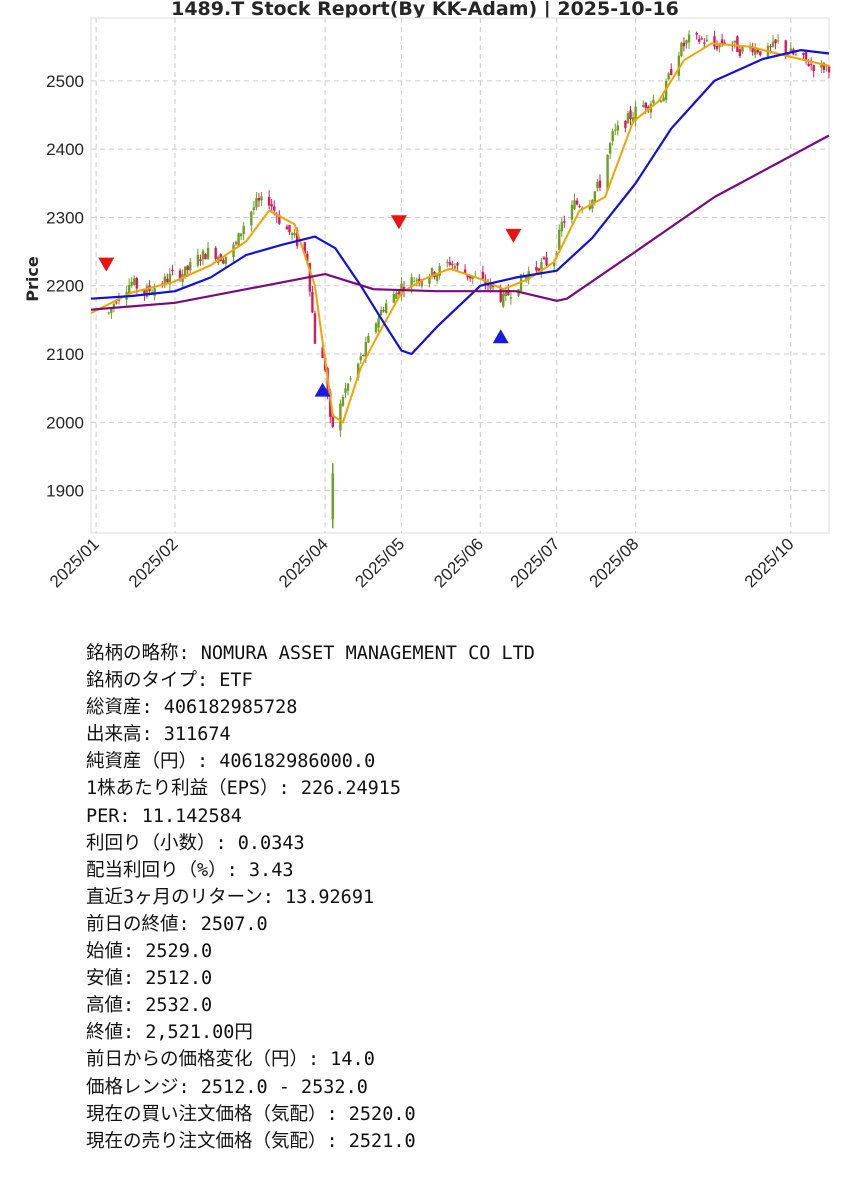 This screenshot has height=1200, width=849. I want to click on sell-signal-marker, so click(398, 222).